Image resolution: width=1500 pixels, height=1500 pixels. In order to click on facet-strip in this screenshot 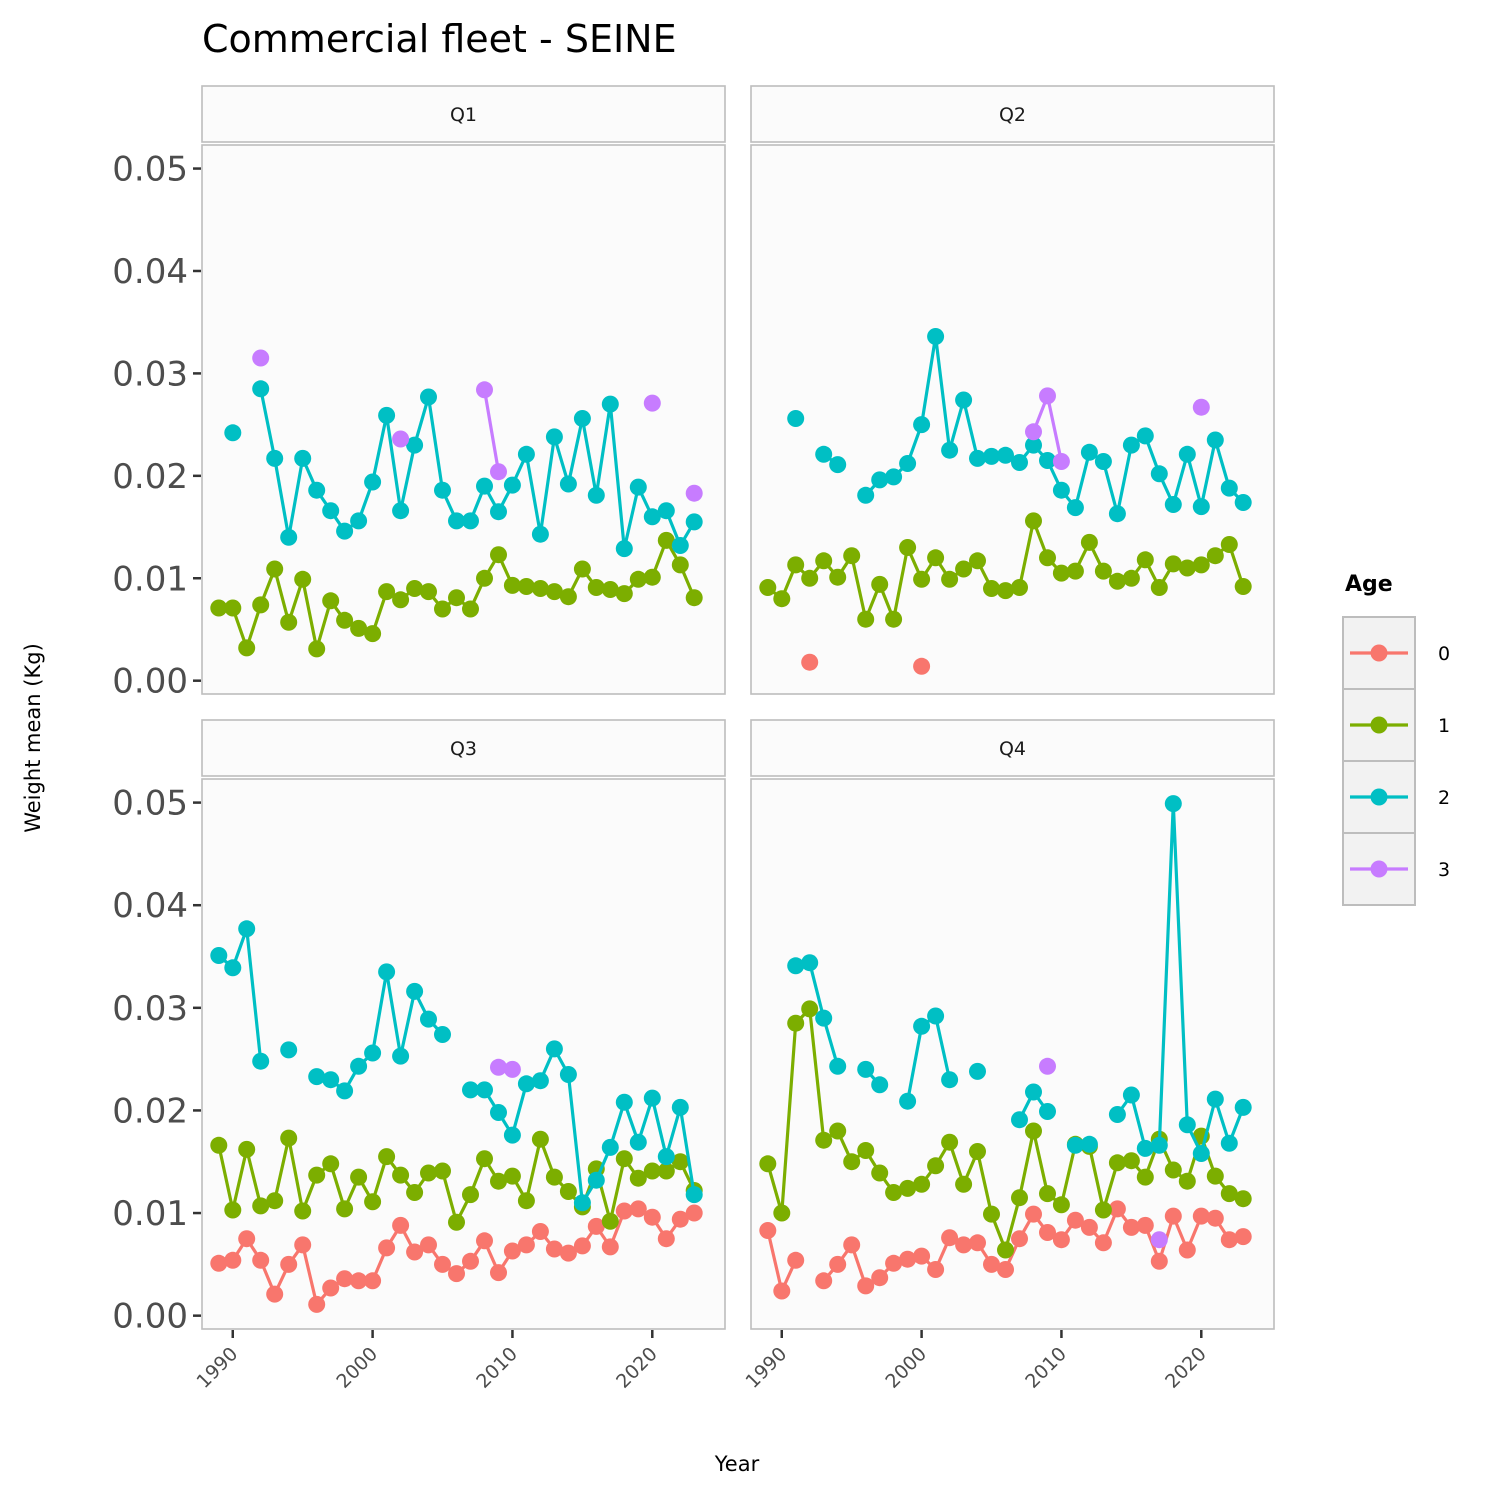, I will do `click(463, 114)`.